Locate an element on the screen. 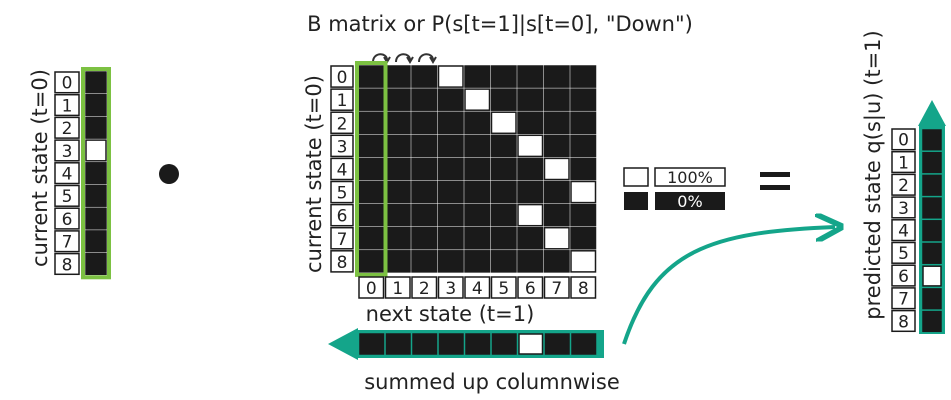 The image size is (951, 400). matrix-col-index: 2 is located at coordinates (424, 289).